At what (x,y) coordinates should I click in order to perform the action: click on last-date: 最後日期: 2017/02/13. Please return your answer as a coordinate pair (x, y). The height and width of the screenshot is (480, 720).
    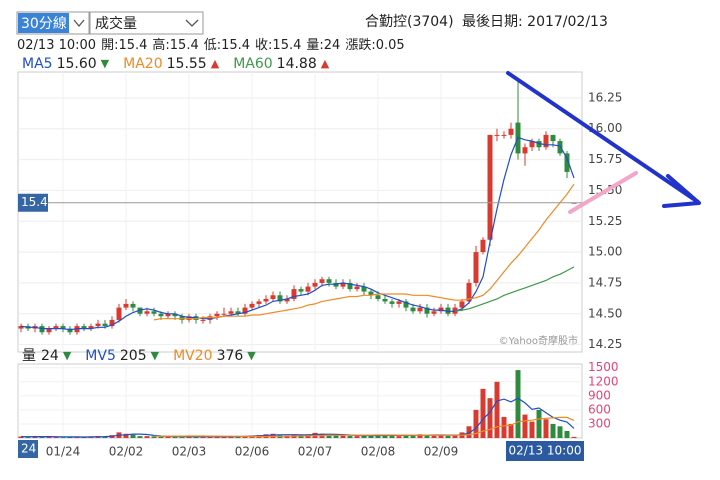
    Looking at the image, I should click on (535, 22).